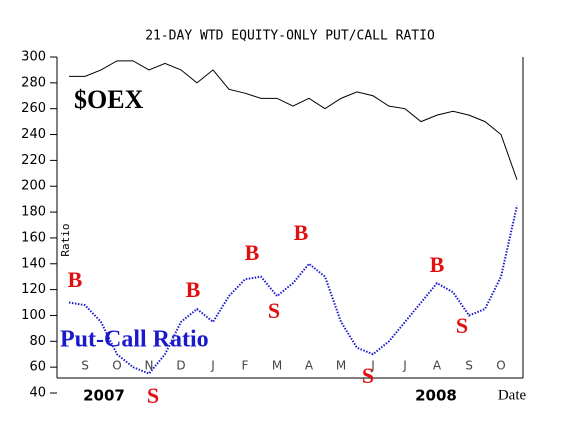 This screenshot has width=576, height=432. What do you see at coordinates (109, 99) in the screenshot?
I see `series-label: $OEX` at bounding box center [109, 99].